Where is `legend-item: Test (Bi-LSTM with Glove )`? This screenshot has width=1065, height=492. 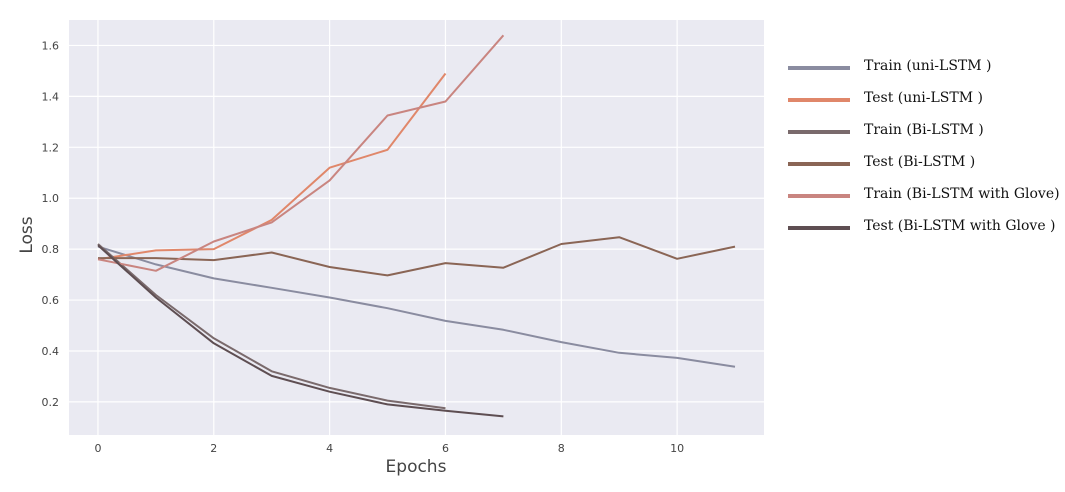 legend-item: Test (Bi-LSTM with Glove ) is located at coordinates (923, 228).